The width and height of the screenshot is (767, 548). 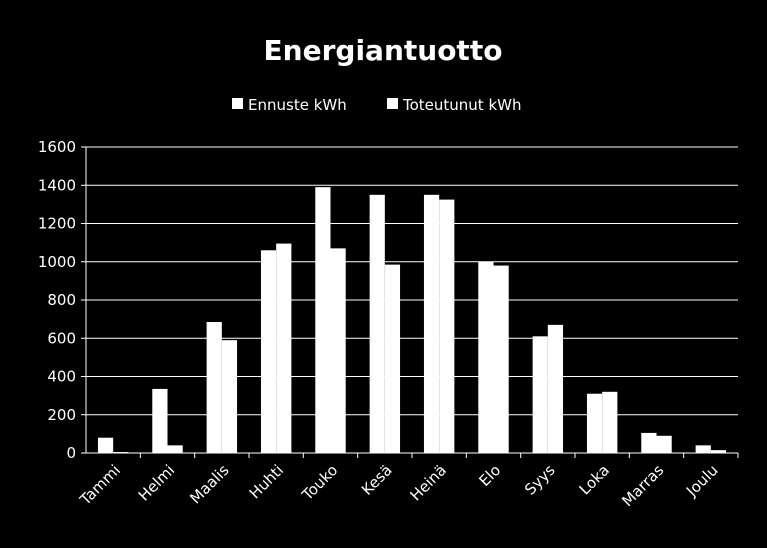 What do you see at coordinates (461, 105) in the screenshot?
I see `legend-label-toteutunut: Toteutunut kWh` at bounding box center [461, 105].